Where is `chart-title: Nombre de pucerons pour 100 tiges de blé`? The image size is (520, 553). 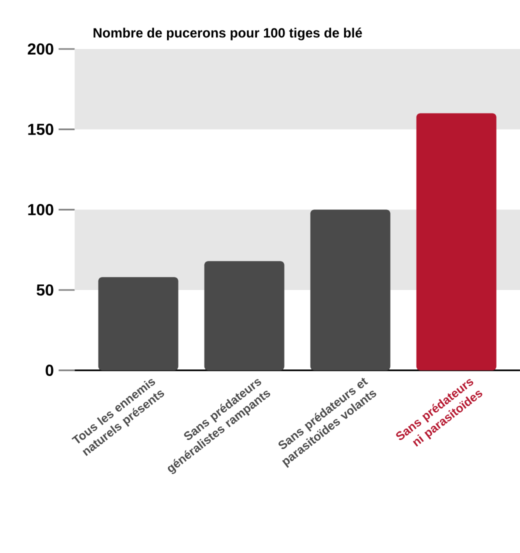
chart-title: Nombre de pucerons pour 100 tiges de blé is located at coordinates (228, 34).